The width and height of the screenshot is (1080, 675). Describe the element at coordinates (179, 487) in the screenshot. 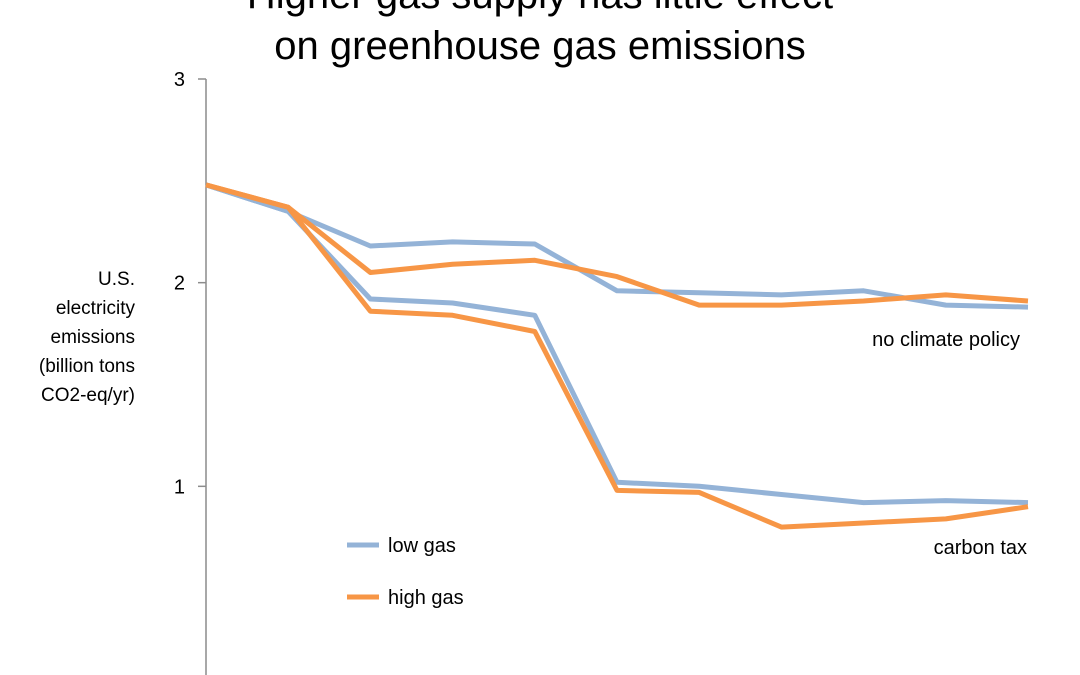

I see `y-tick-label-1: 1` at that location.